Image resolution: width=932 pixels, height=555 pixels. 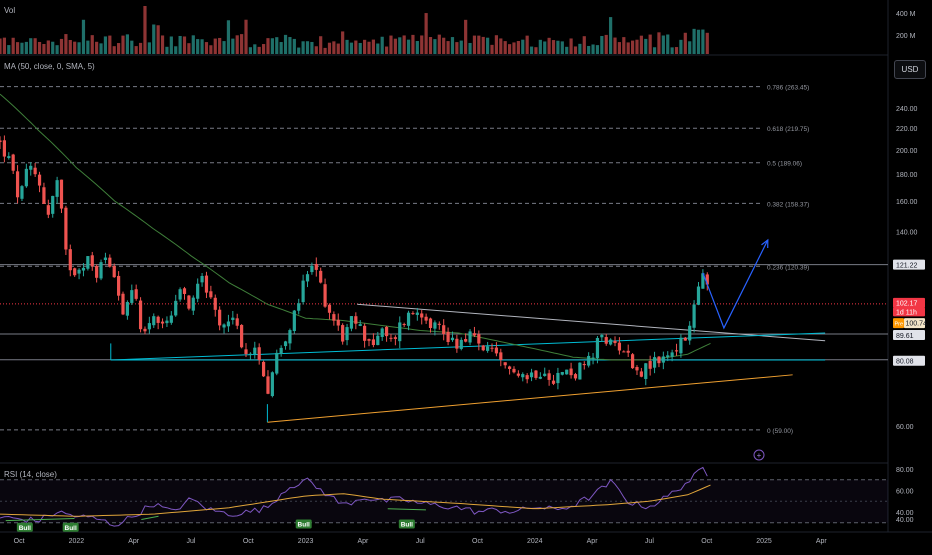 I want to click on add-marker-icon, so click(x=759, y=455).